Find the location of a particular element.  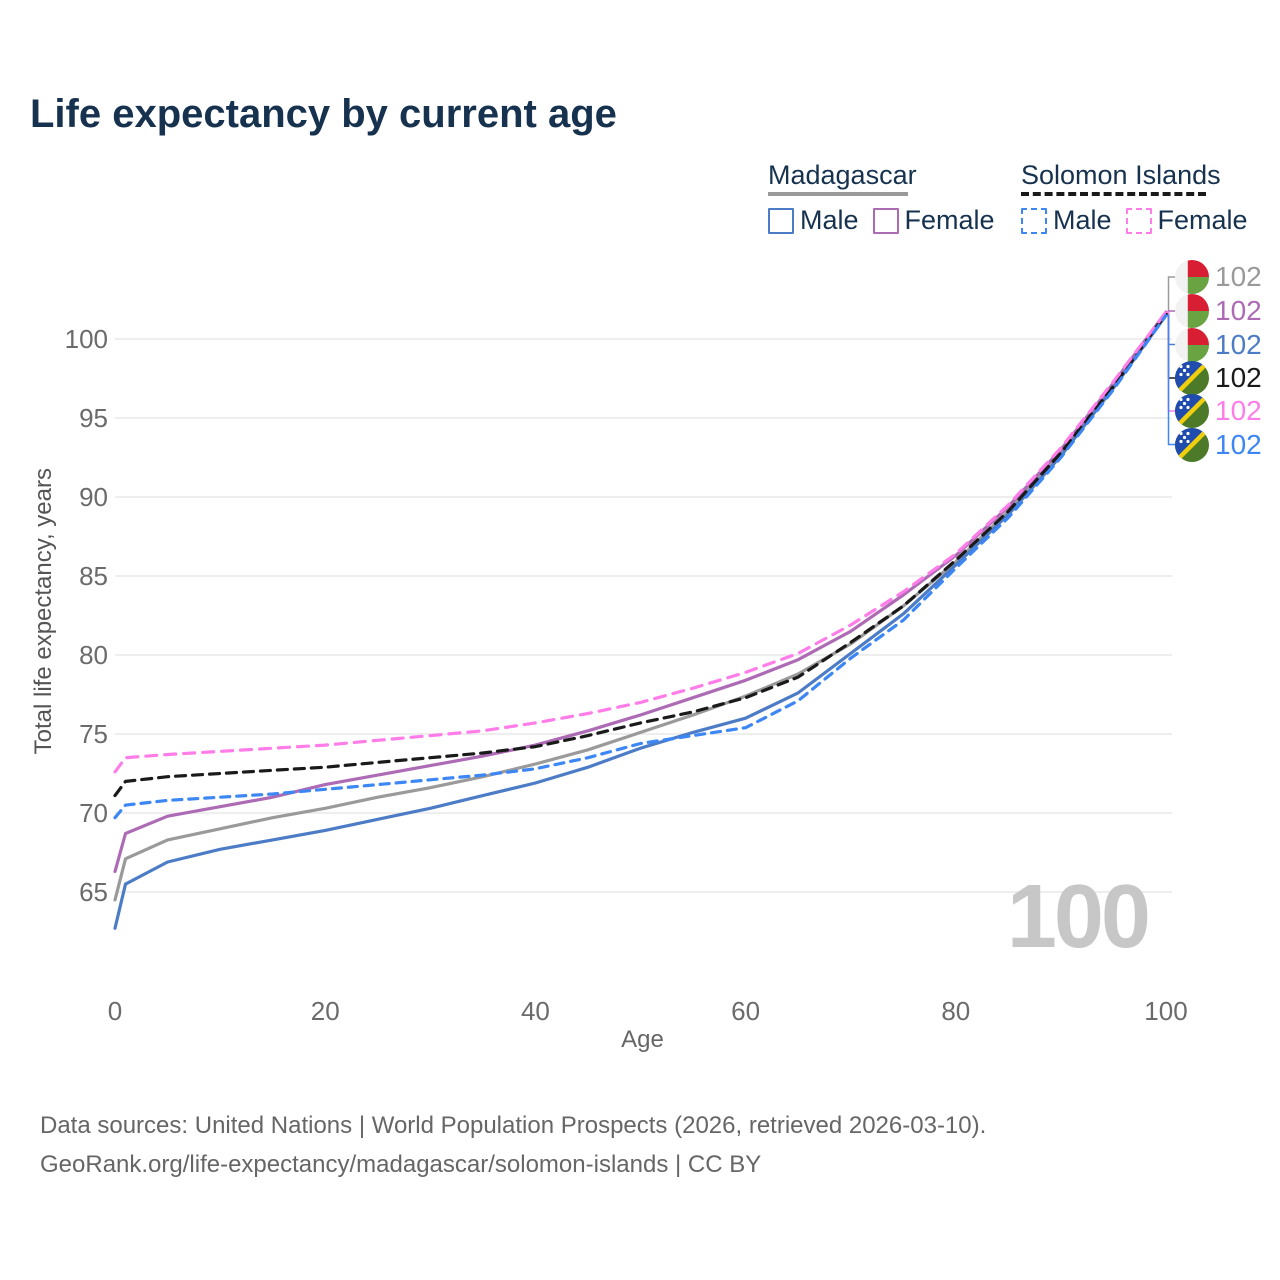

current-age-watermark: 100 is located at coordinates (1078, 917).